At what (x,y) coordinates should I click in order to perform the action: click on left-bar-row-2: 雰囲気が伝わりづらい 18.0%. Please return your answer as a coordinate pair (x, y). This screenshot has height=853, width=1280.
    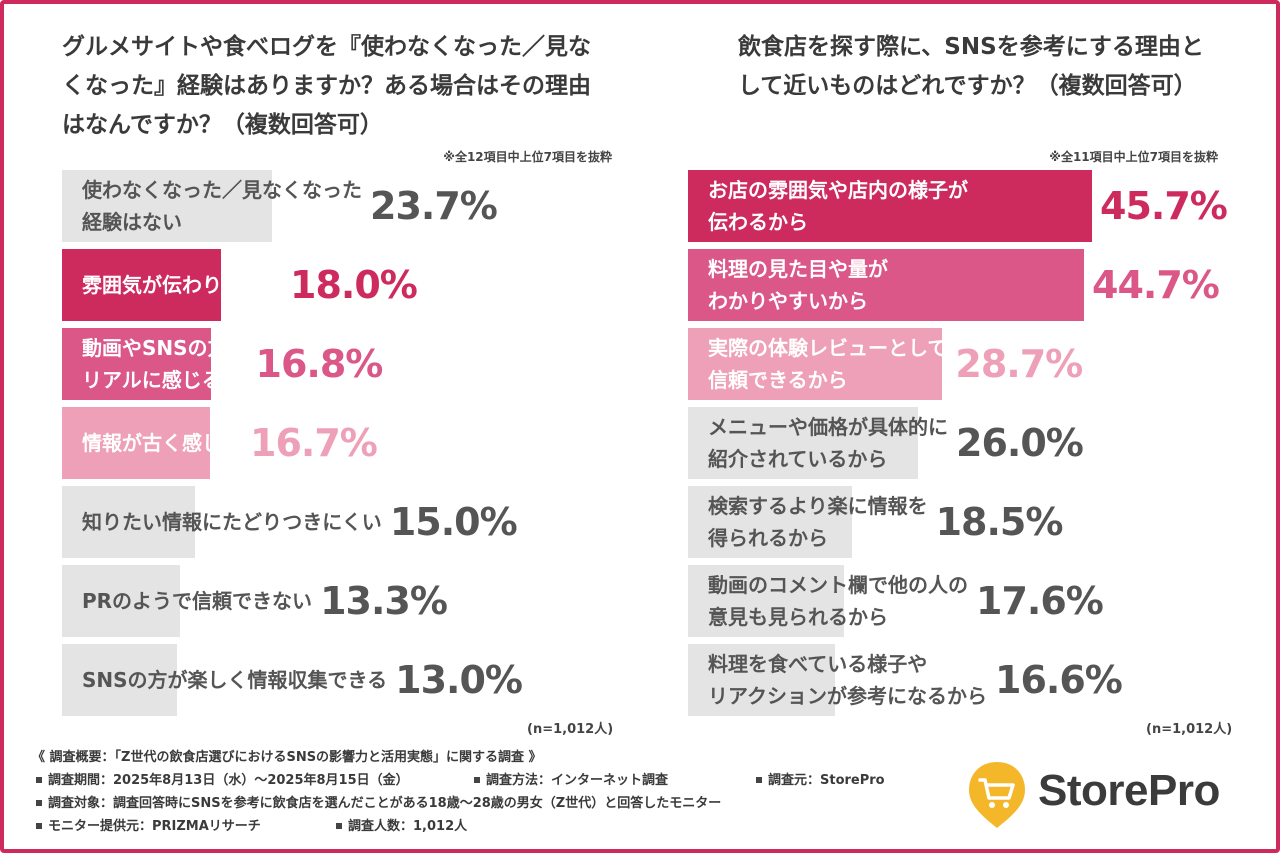
    Looking at the image, I should click on (342, 285).